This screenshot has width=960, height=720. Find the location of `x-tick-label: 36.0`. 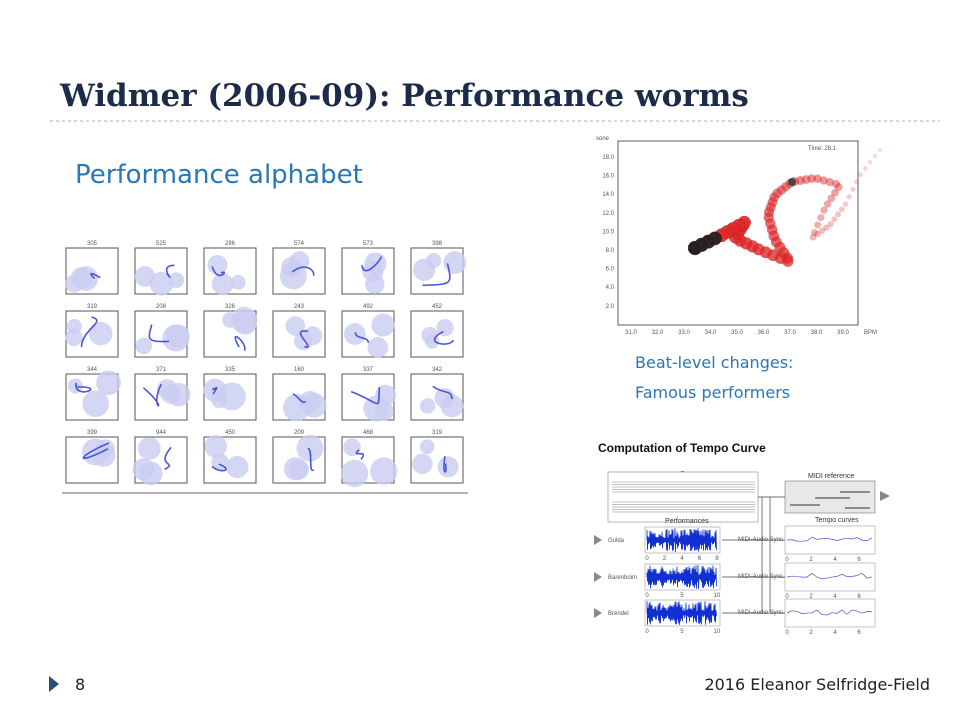

x-tick-label: 36.0 is located at coordinates (764, 333).